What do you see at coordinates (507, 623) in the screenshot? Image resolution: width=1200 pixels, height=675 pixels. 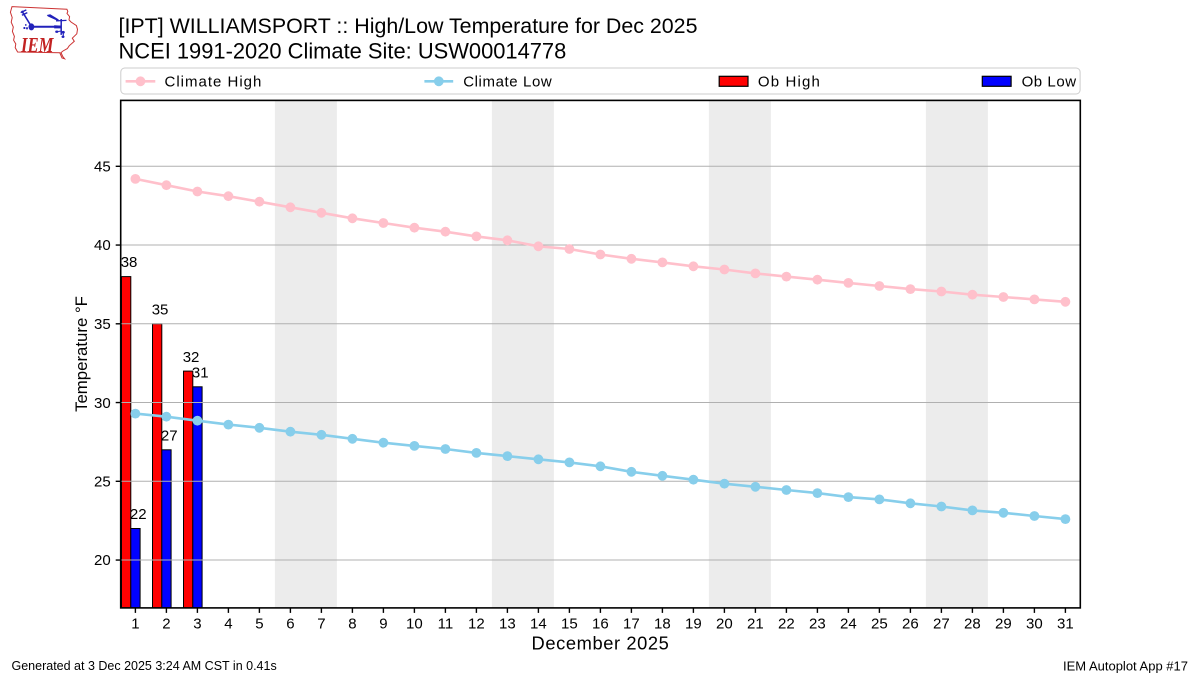 I see `svg-text: 13` at bounding box center [507, 623].